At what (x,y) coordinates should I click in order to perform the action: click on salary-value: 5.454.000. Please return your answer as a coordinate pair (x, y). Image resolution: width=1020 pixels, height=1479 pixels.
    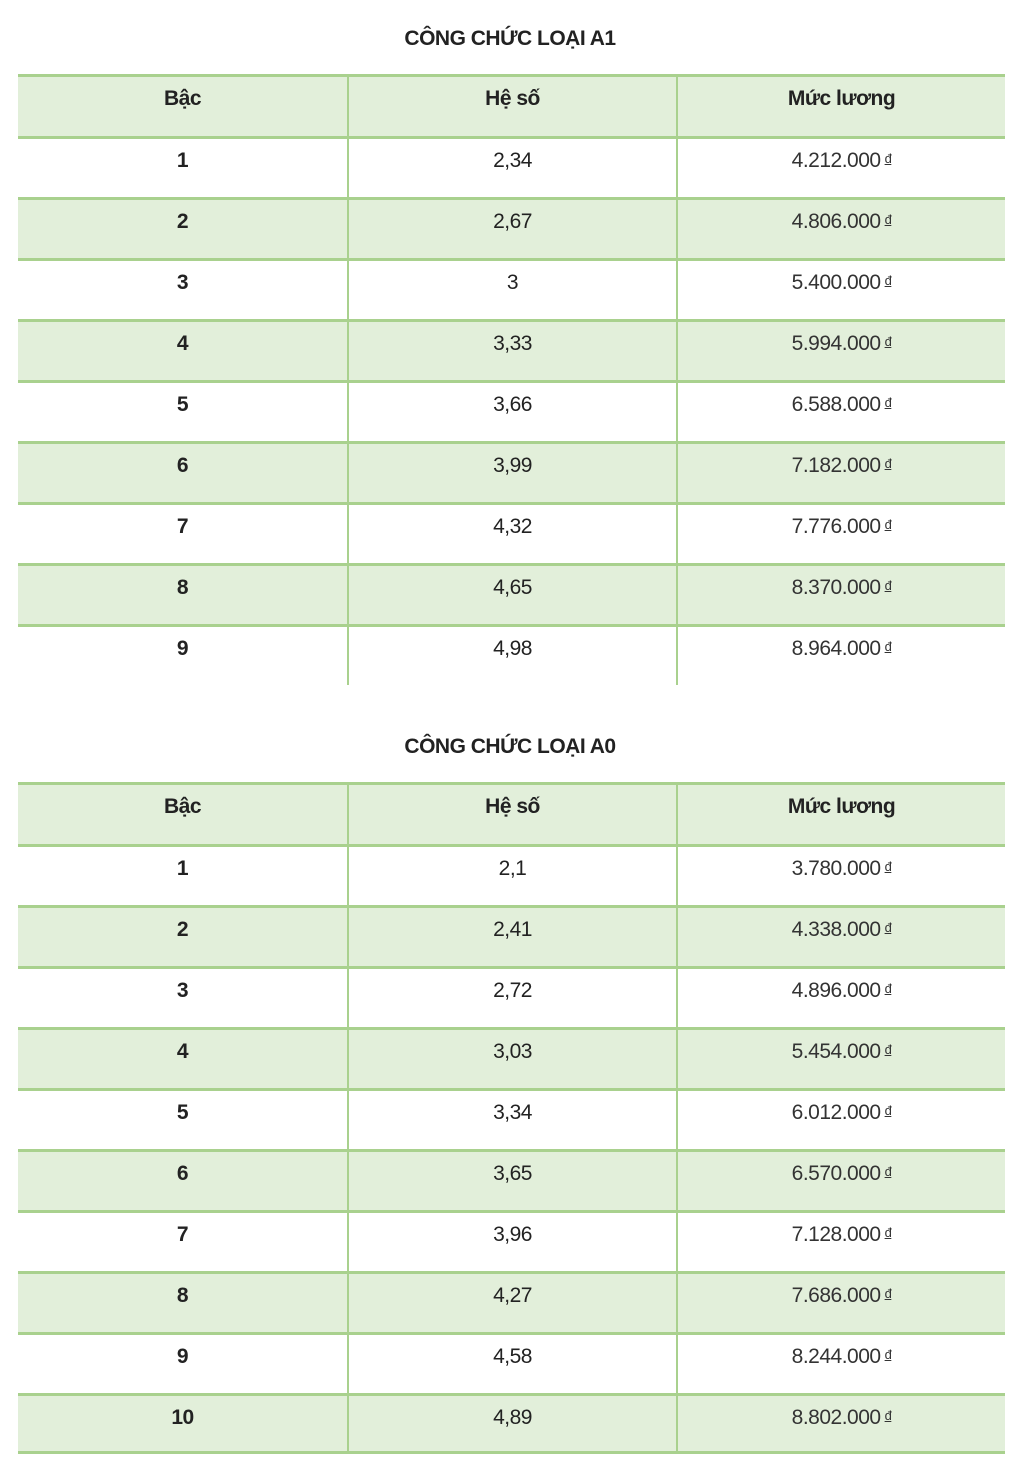
    Looking at the image, I should click on (836, 1051).